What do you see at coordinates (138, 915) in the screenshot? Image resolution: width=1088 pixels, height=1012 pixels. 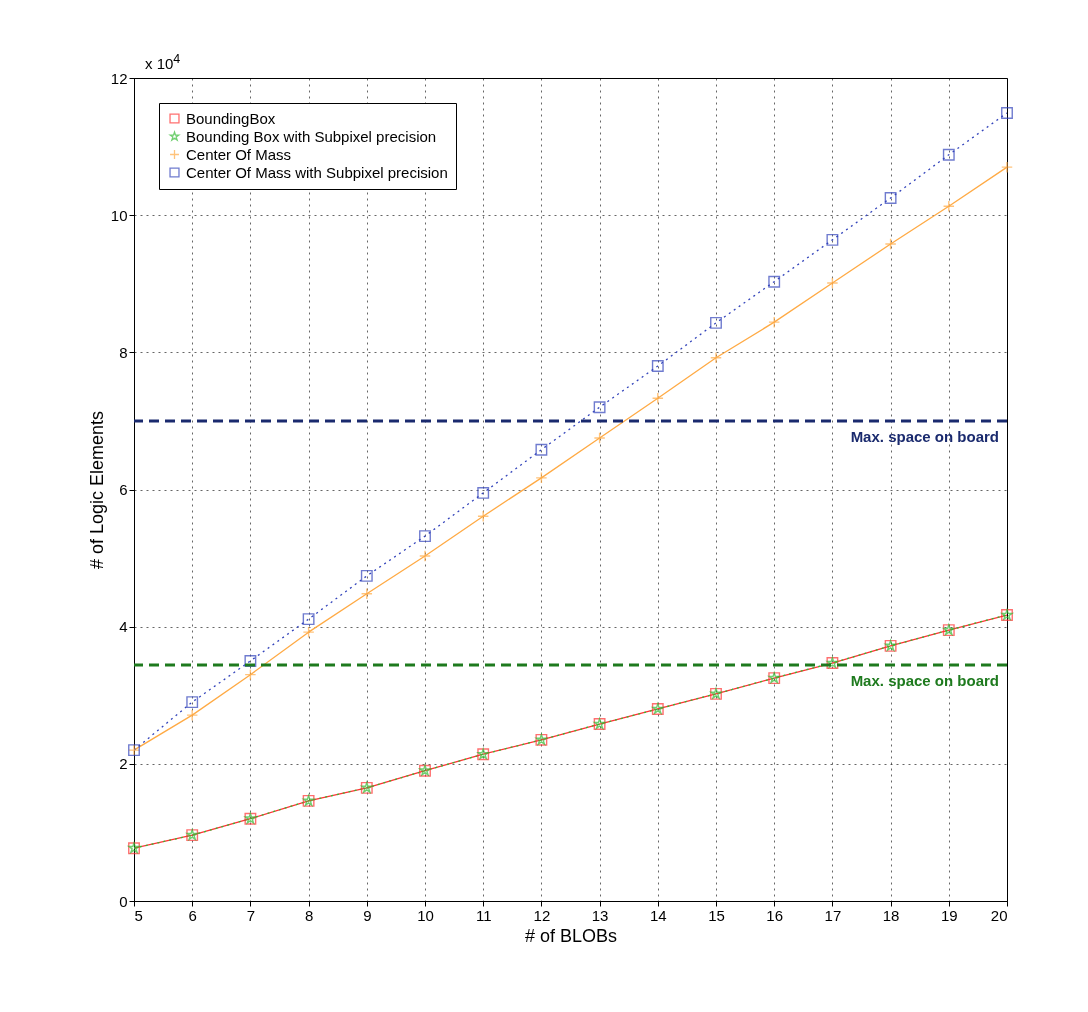 I see `x-tick-label: 5` at bounding box center [138, 915].